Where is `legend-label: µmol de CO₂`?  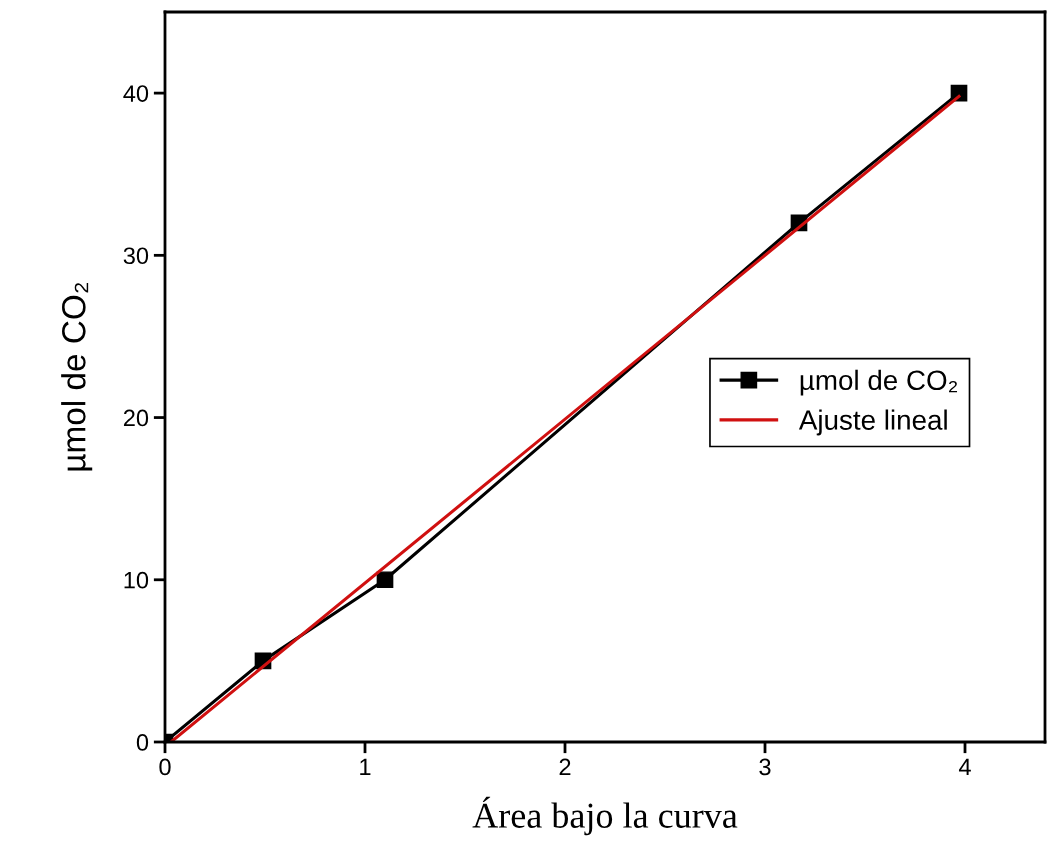 legend-label: µmol de CO₂ is located at coordinates (879, 382).